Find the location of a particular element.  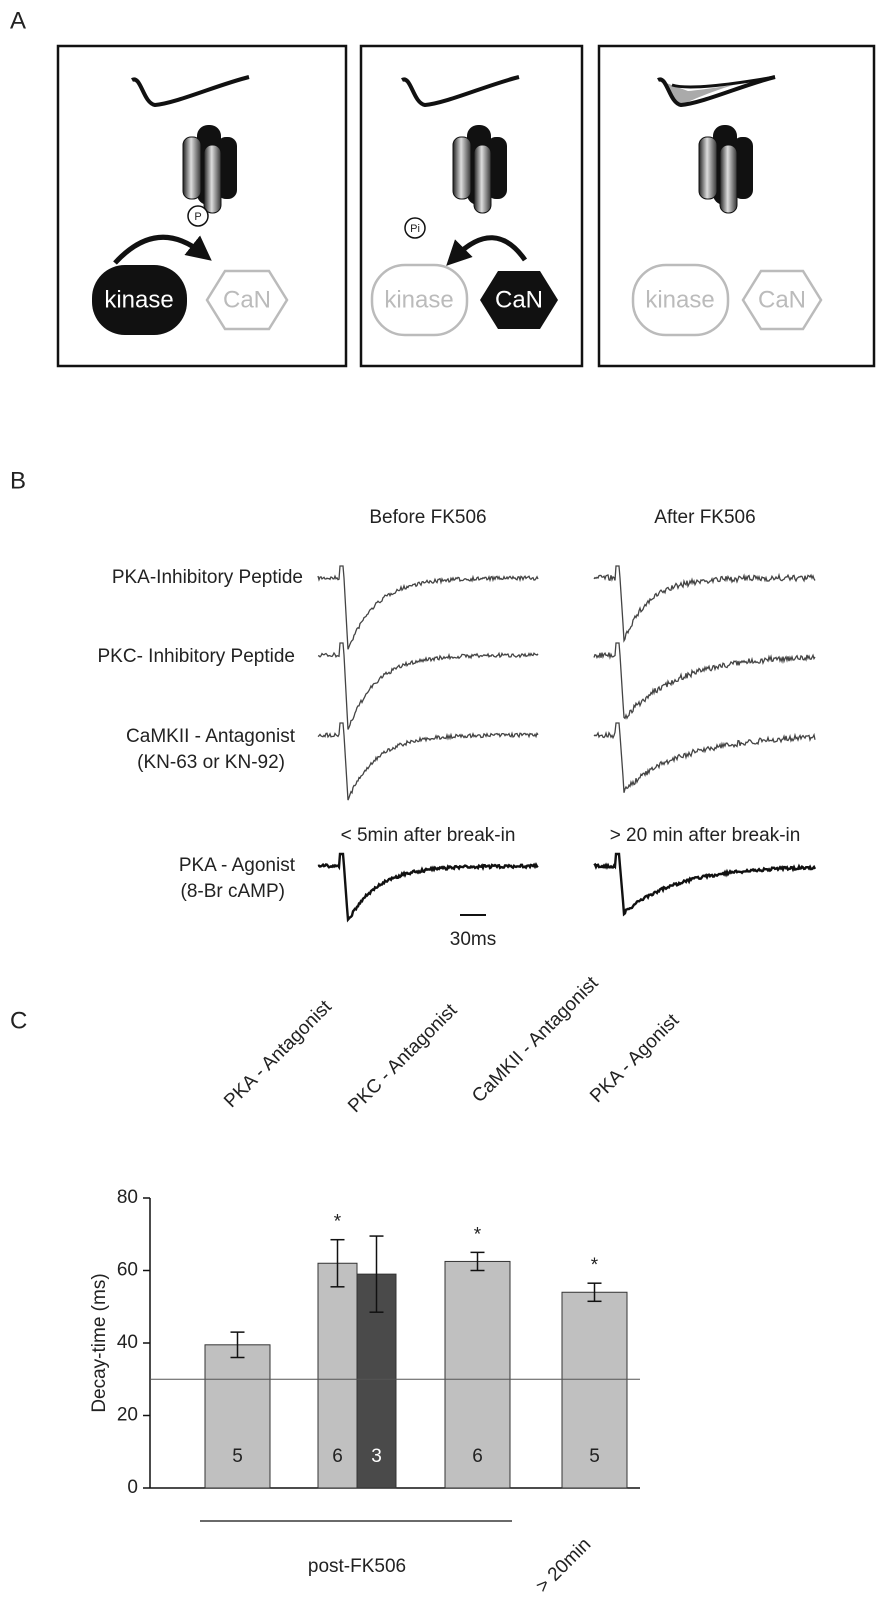

y-tick-label: 20 is located at coordinates (127, 1415).